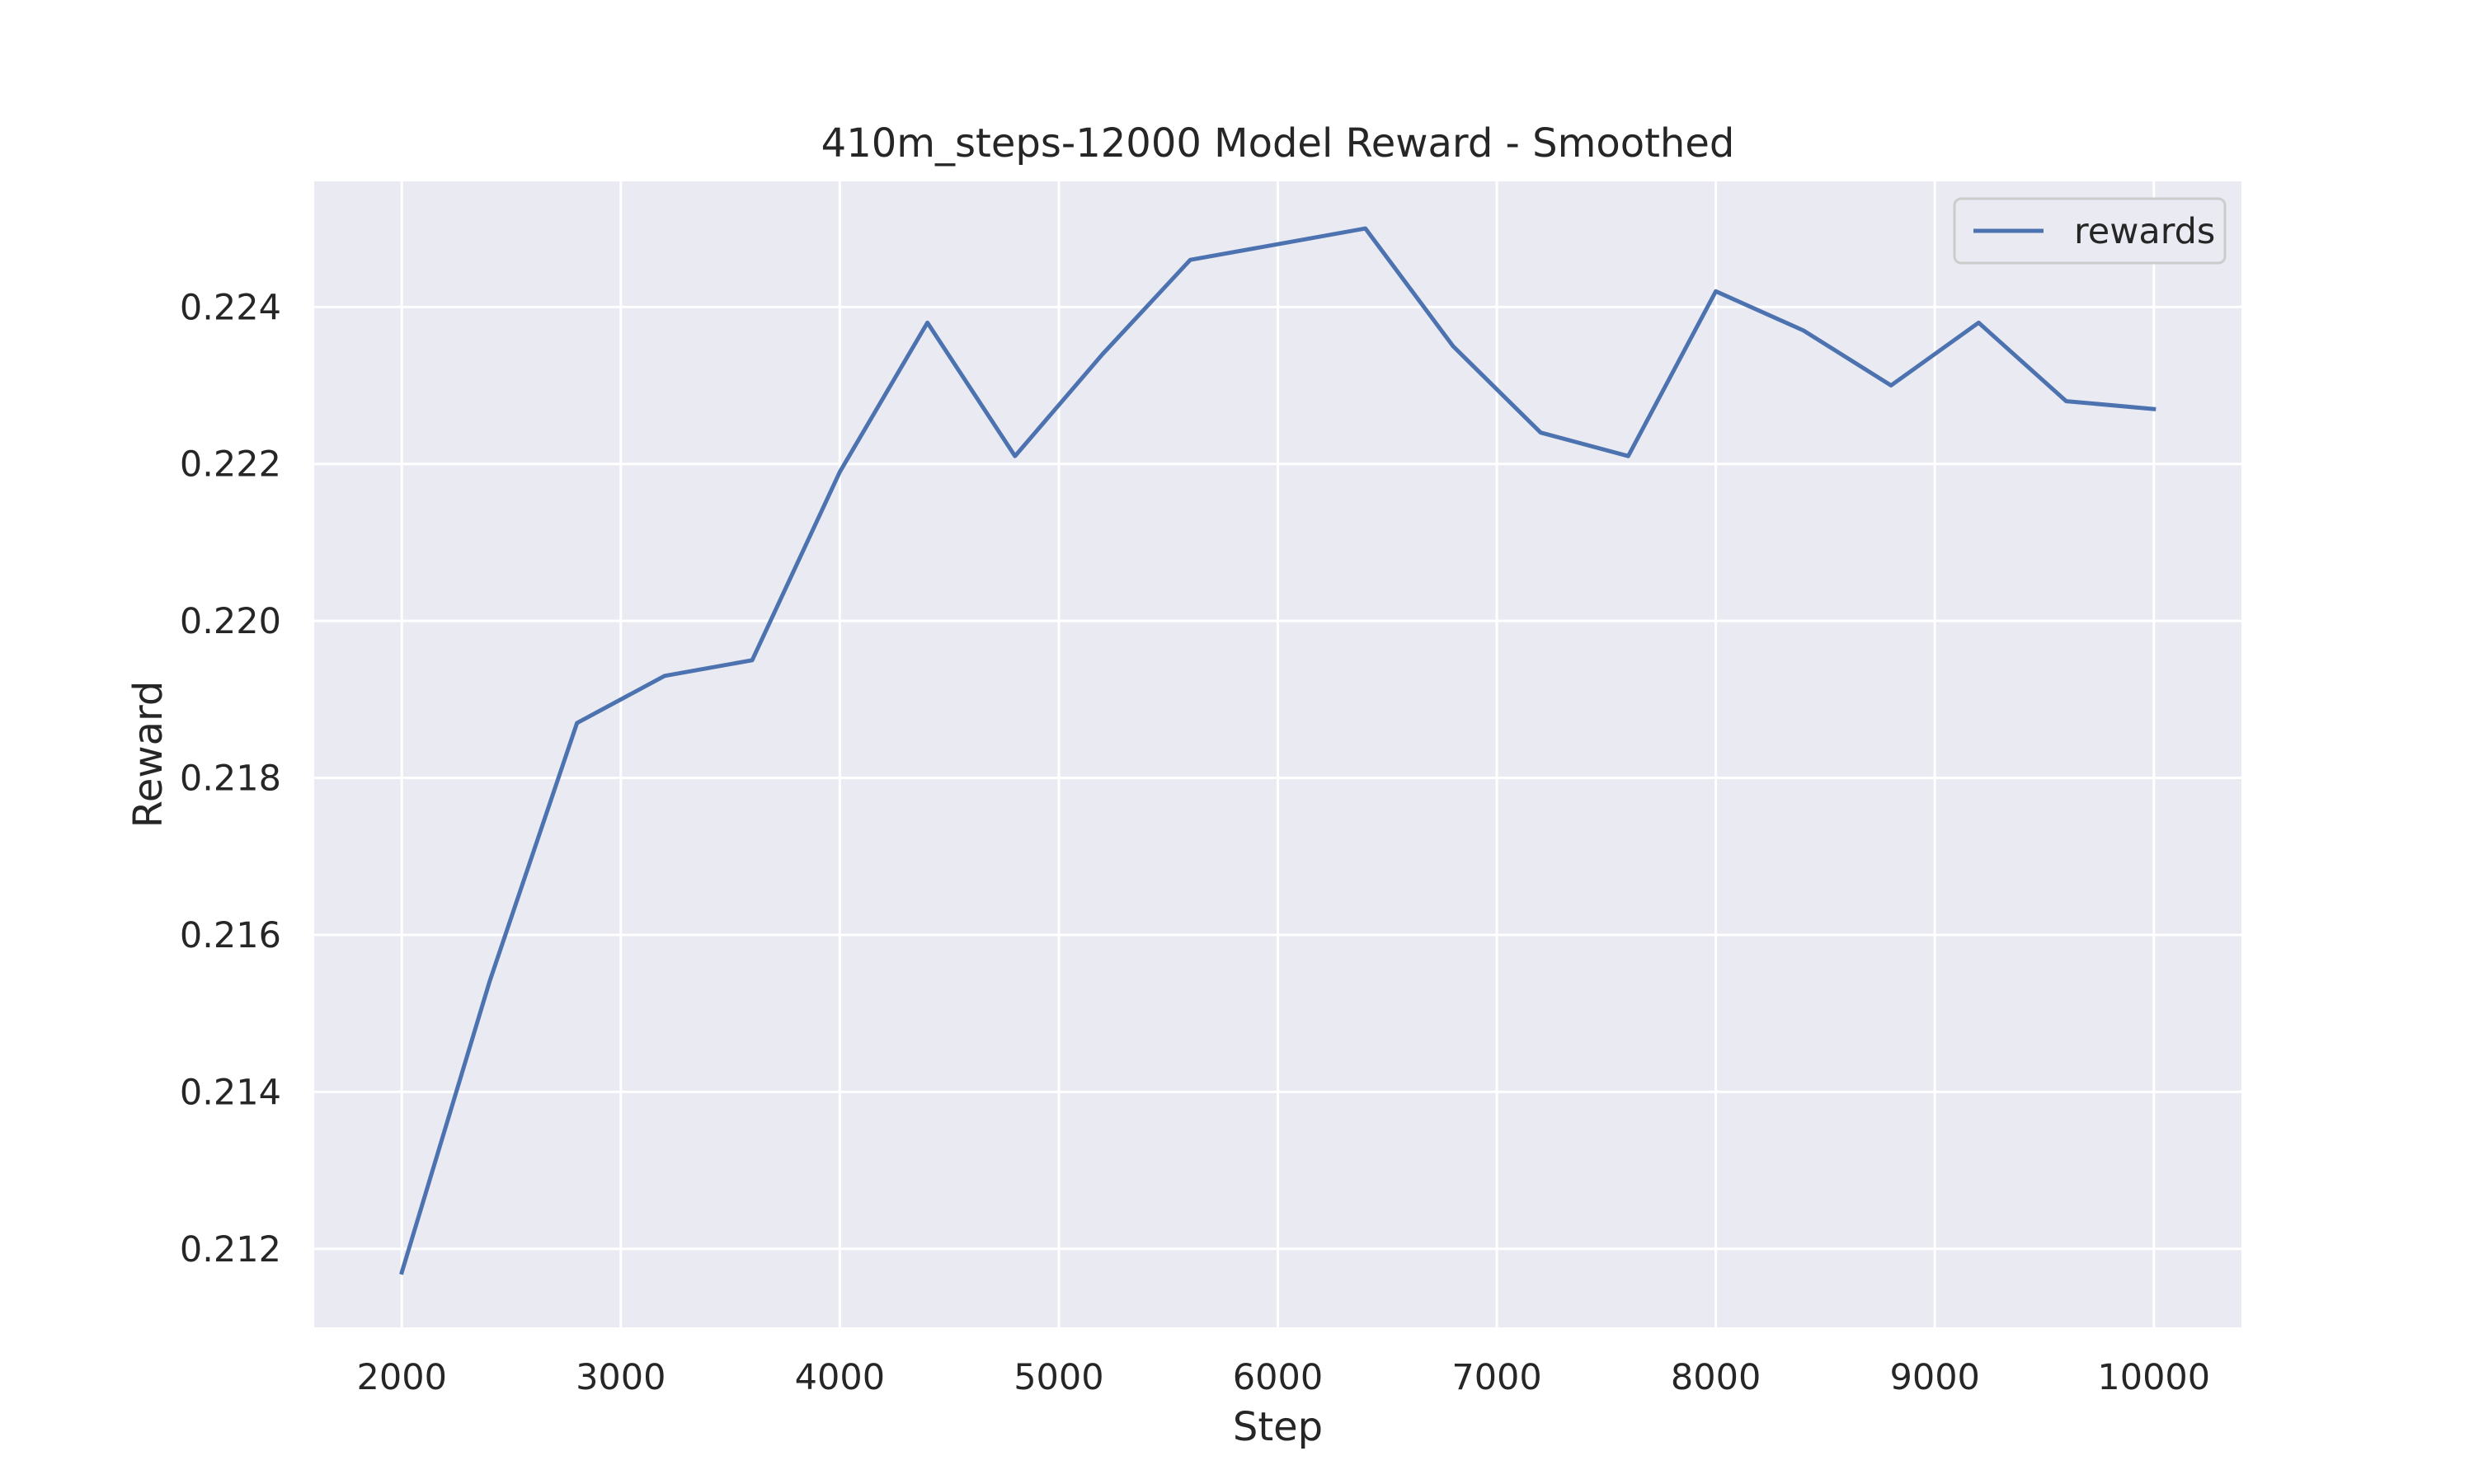 The height and width of the screenshot is (1484, 2474). I want to click on legend-label-rewards: rewards, so click(2144, 231).